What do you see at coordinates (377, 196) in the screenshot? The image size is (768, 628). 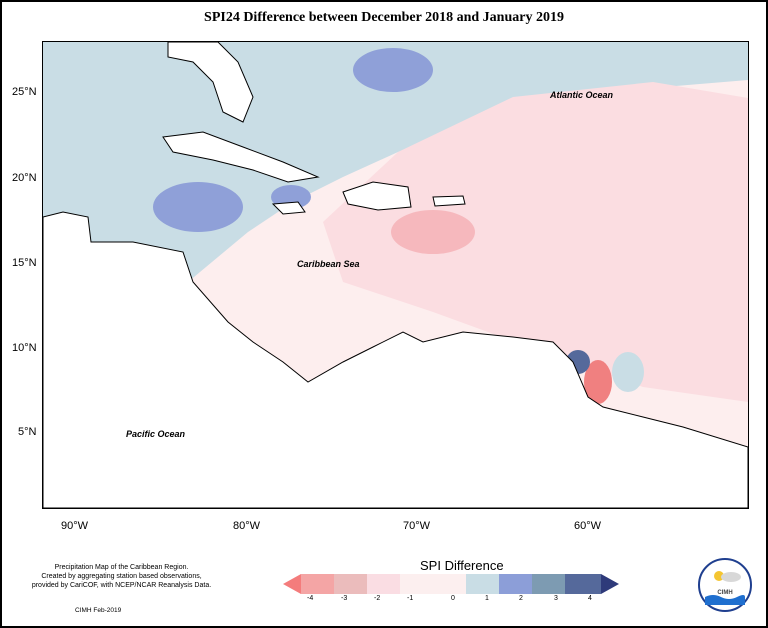 I see `land-hispaniola` at bounding box center [377, 196].